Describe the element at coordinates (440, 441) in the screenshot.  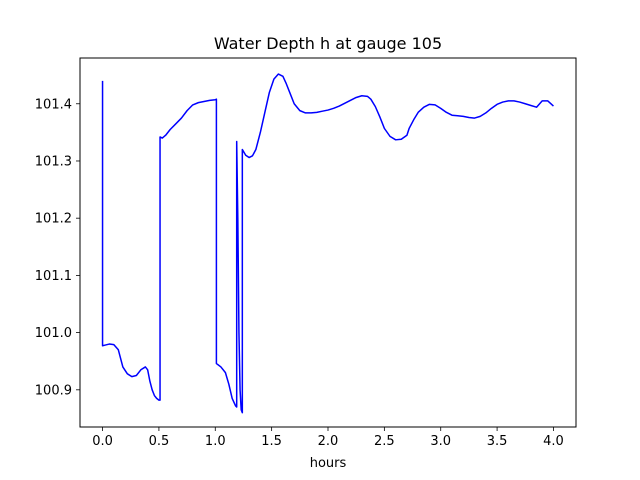
I see `x-tick-label: 3.0` at that location.